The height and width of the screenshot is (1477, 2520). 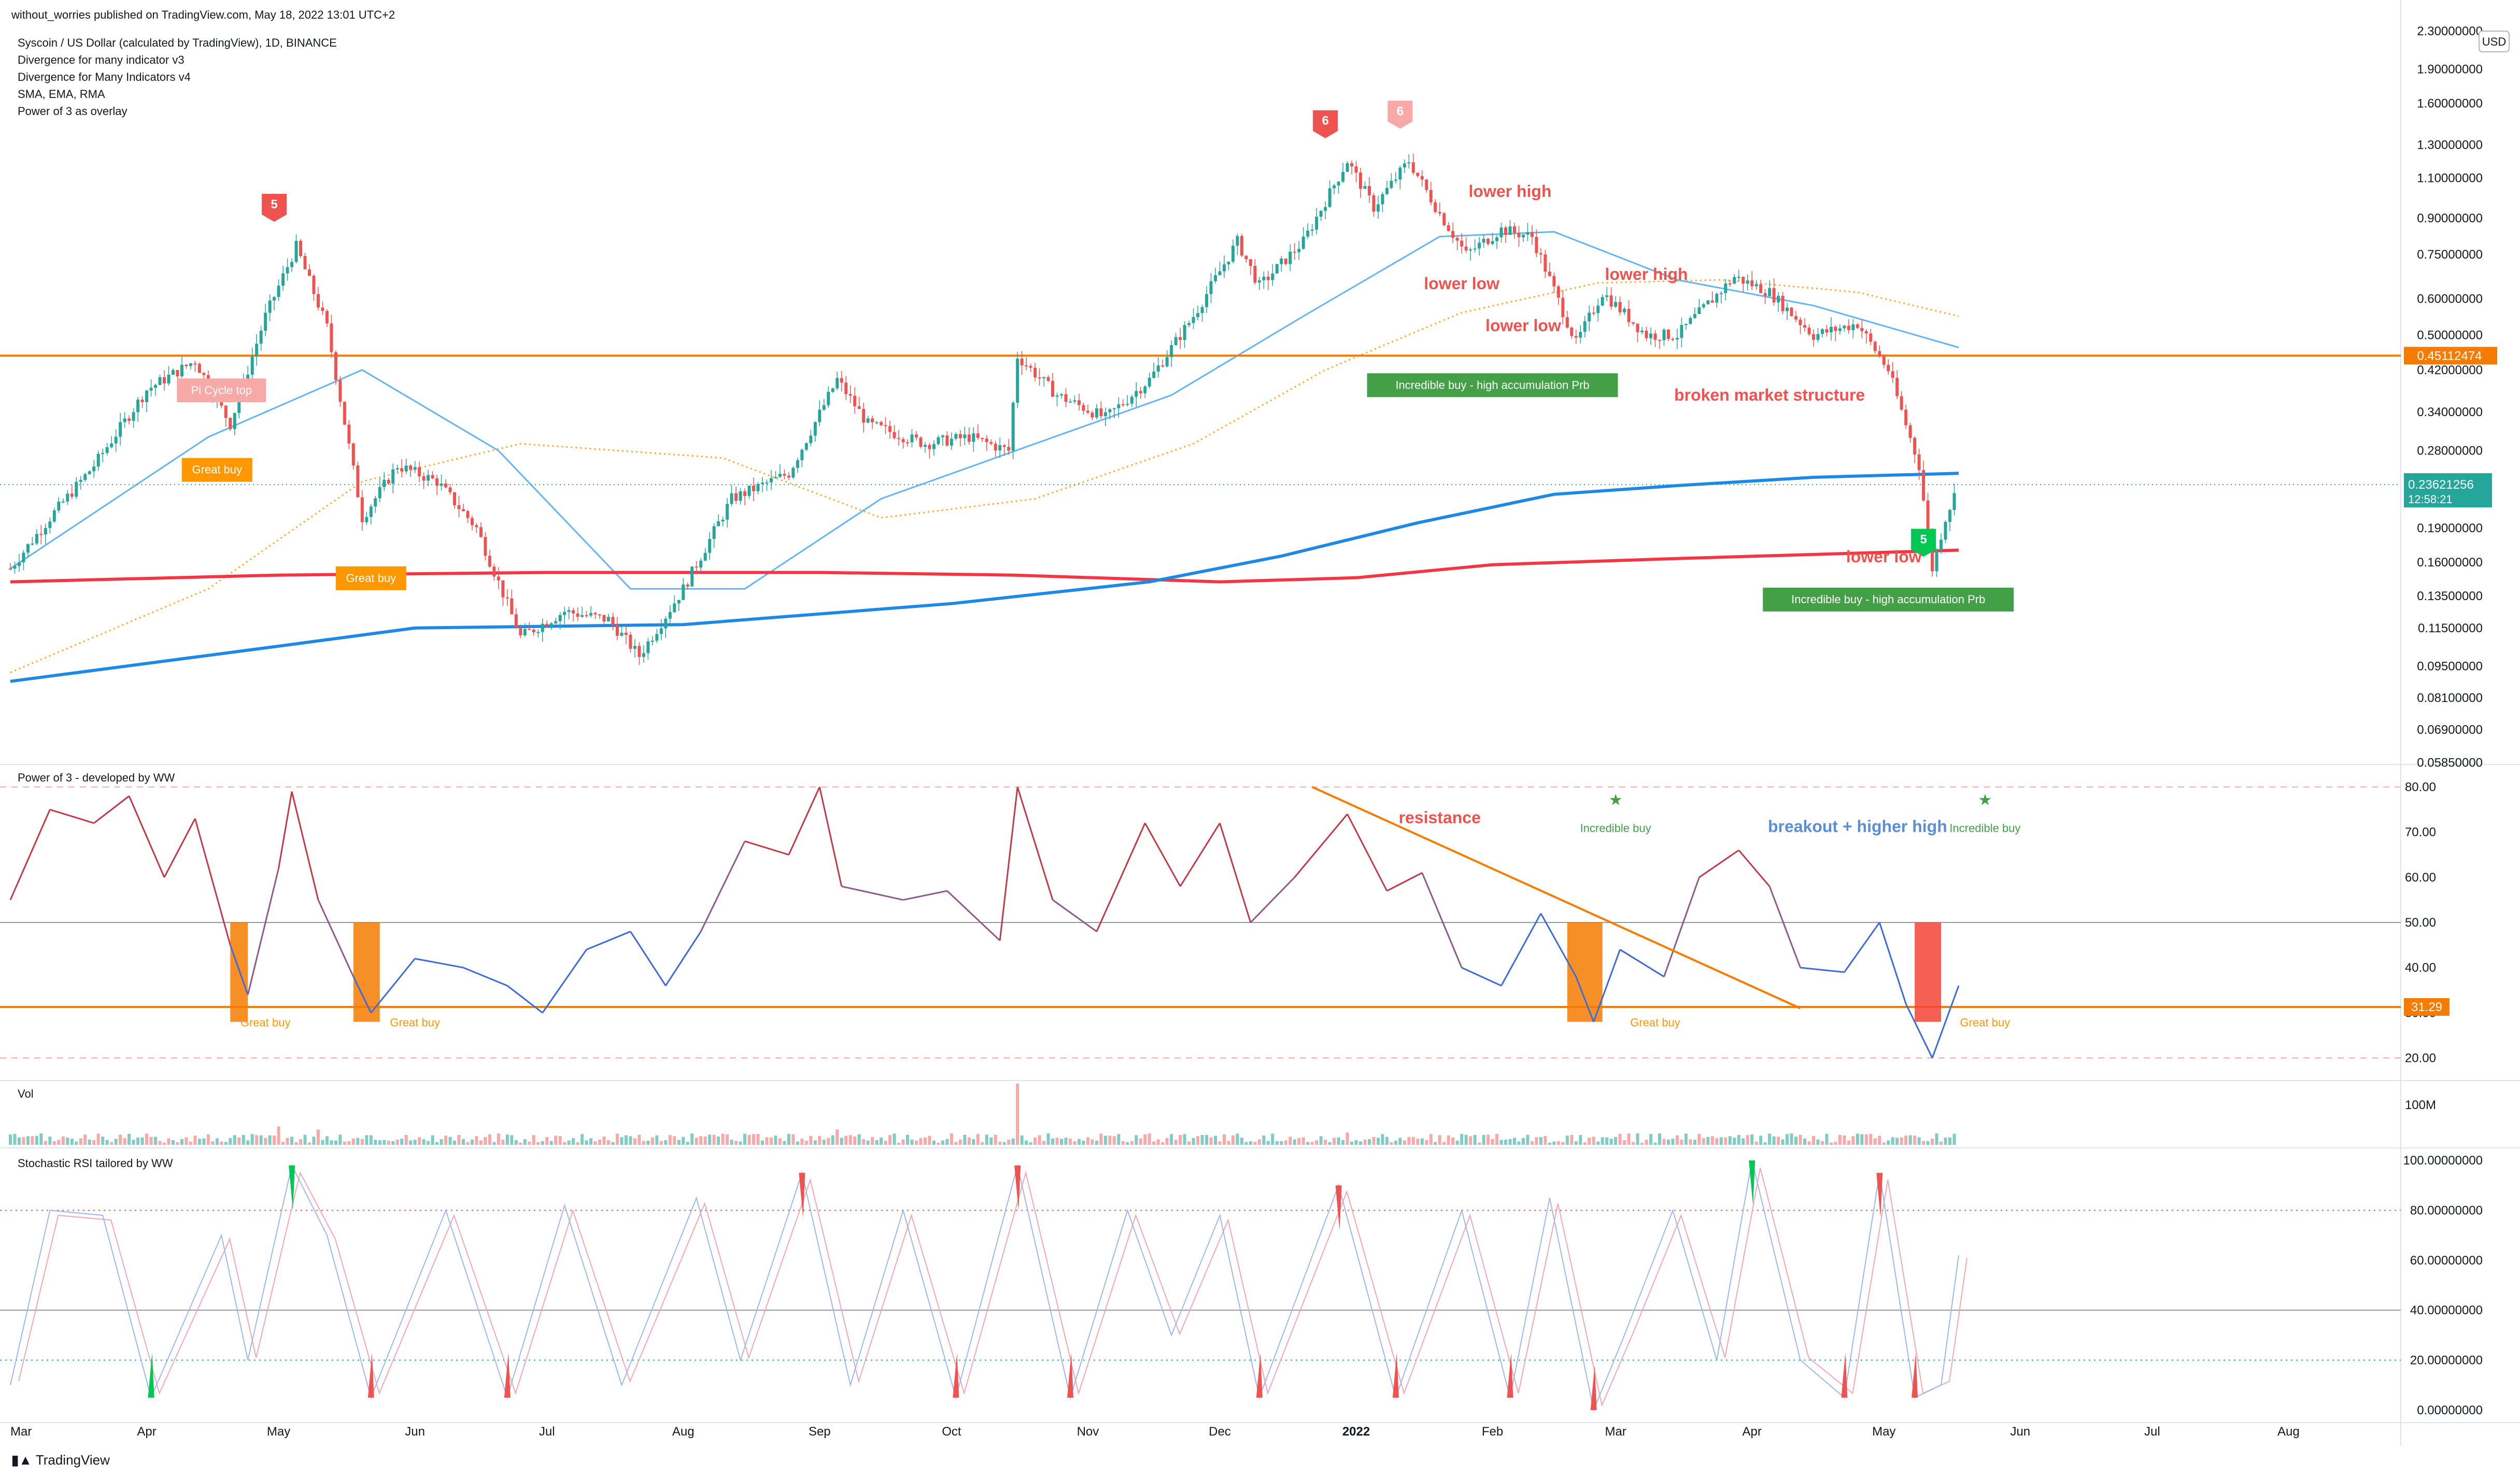 What do you see at coordinates (2450, 698) in the screenshot?
I see `price-axis-label-17: 0.08100000` at bounding box center [2450, 698].